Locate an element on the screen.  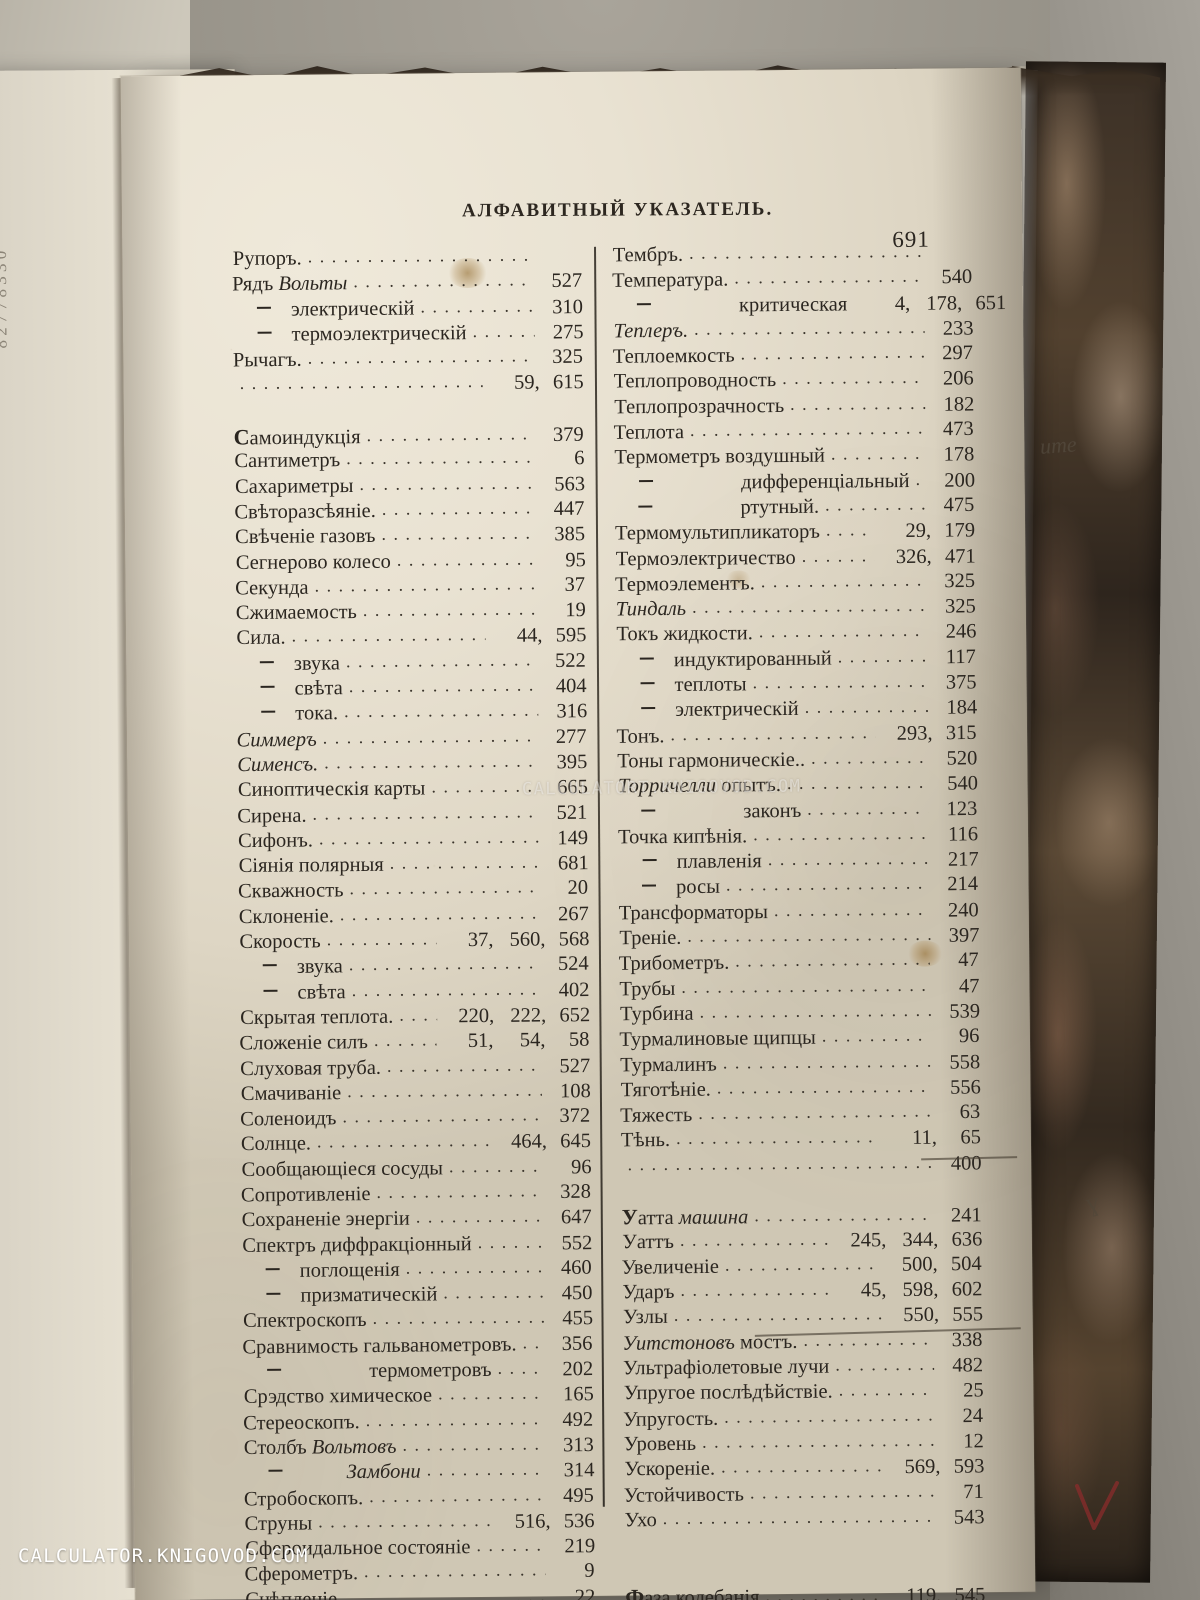
index-entry-pages: 246 is located at coordinates (961, 632).